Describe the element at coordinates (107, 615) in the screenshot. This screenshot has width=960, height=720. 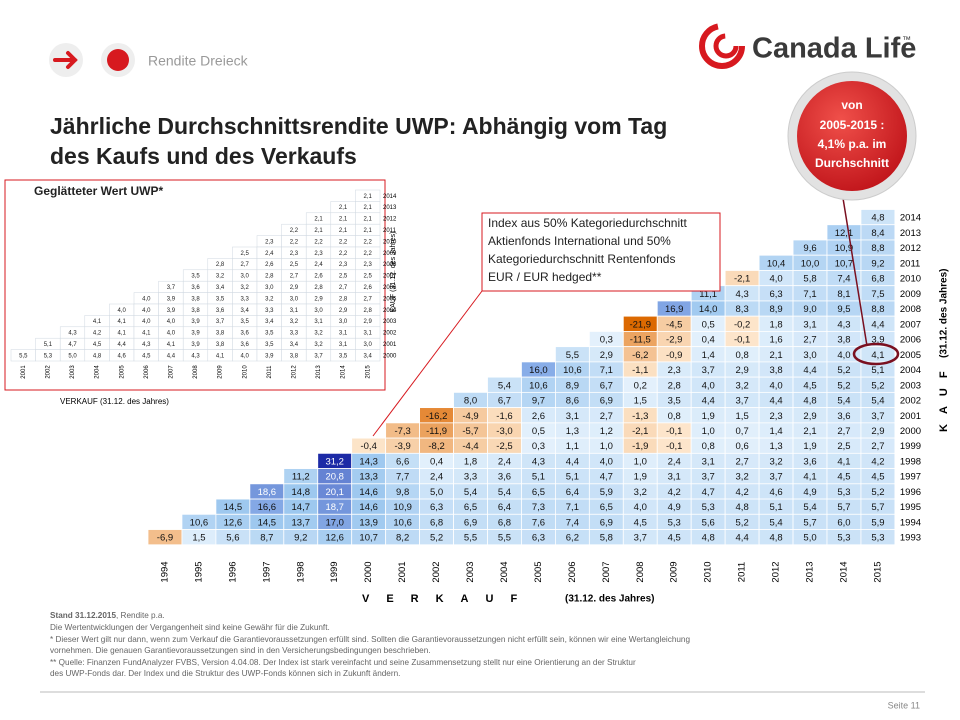
I see `footer-stand: Stand 31.12.2015, Rendite p.a.` at that location.